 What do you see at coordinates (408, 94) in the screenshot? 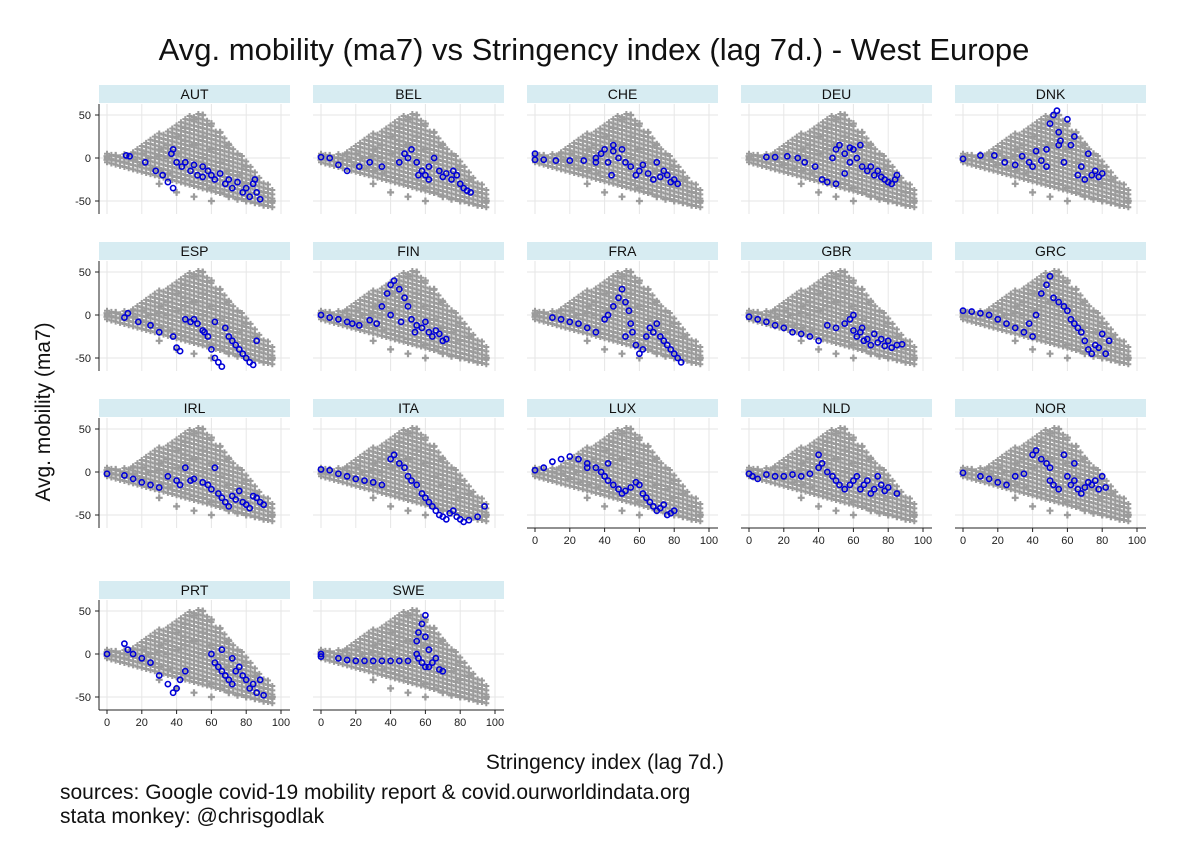
I see `panel-label: BEL` at bounding box center [408, 94].